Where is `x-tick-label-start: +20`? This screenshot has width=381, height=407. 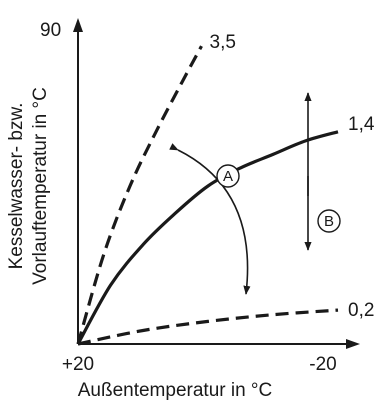
x-tick-label-start: +20 is located at coordinates (78, 364).